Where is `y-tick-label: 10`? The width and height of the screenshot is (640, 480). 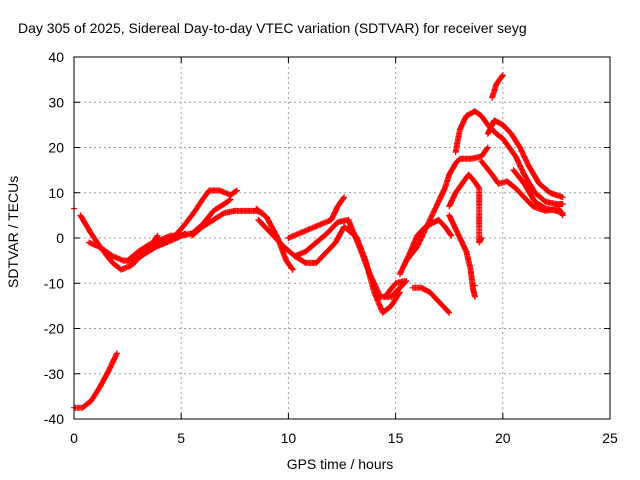 y-tick-label: 10 is located at coordinates (56, 193).